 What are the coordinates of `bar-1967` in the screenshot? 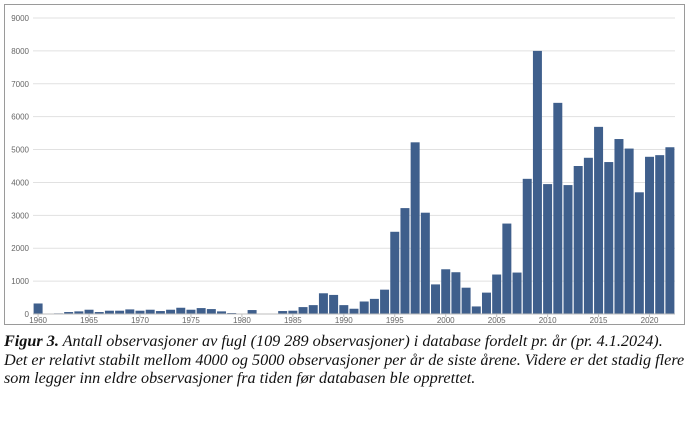 It's located at (109, 312).